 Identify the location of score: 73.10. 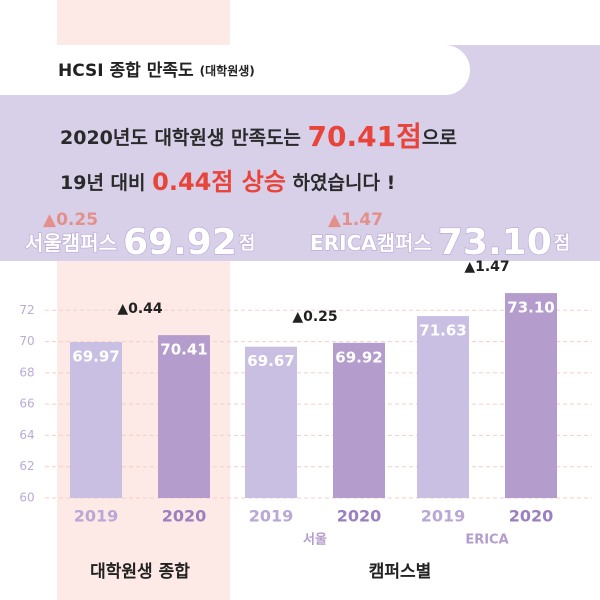
(495, 242).